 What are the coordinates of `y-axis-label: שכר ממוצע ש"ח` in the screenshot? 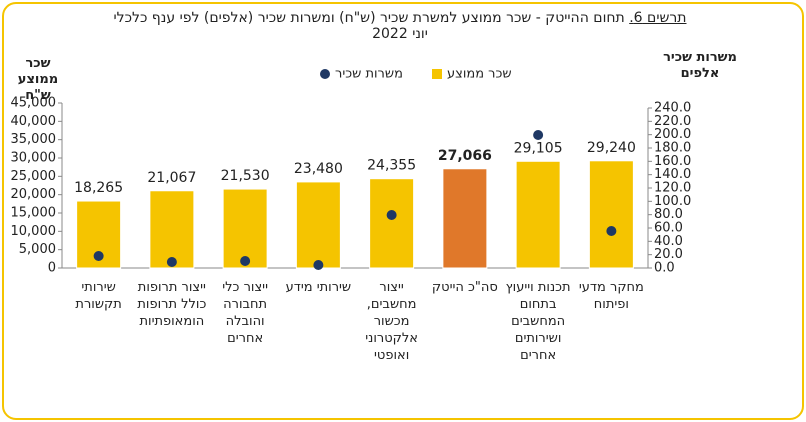 It's located at (38, 79).